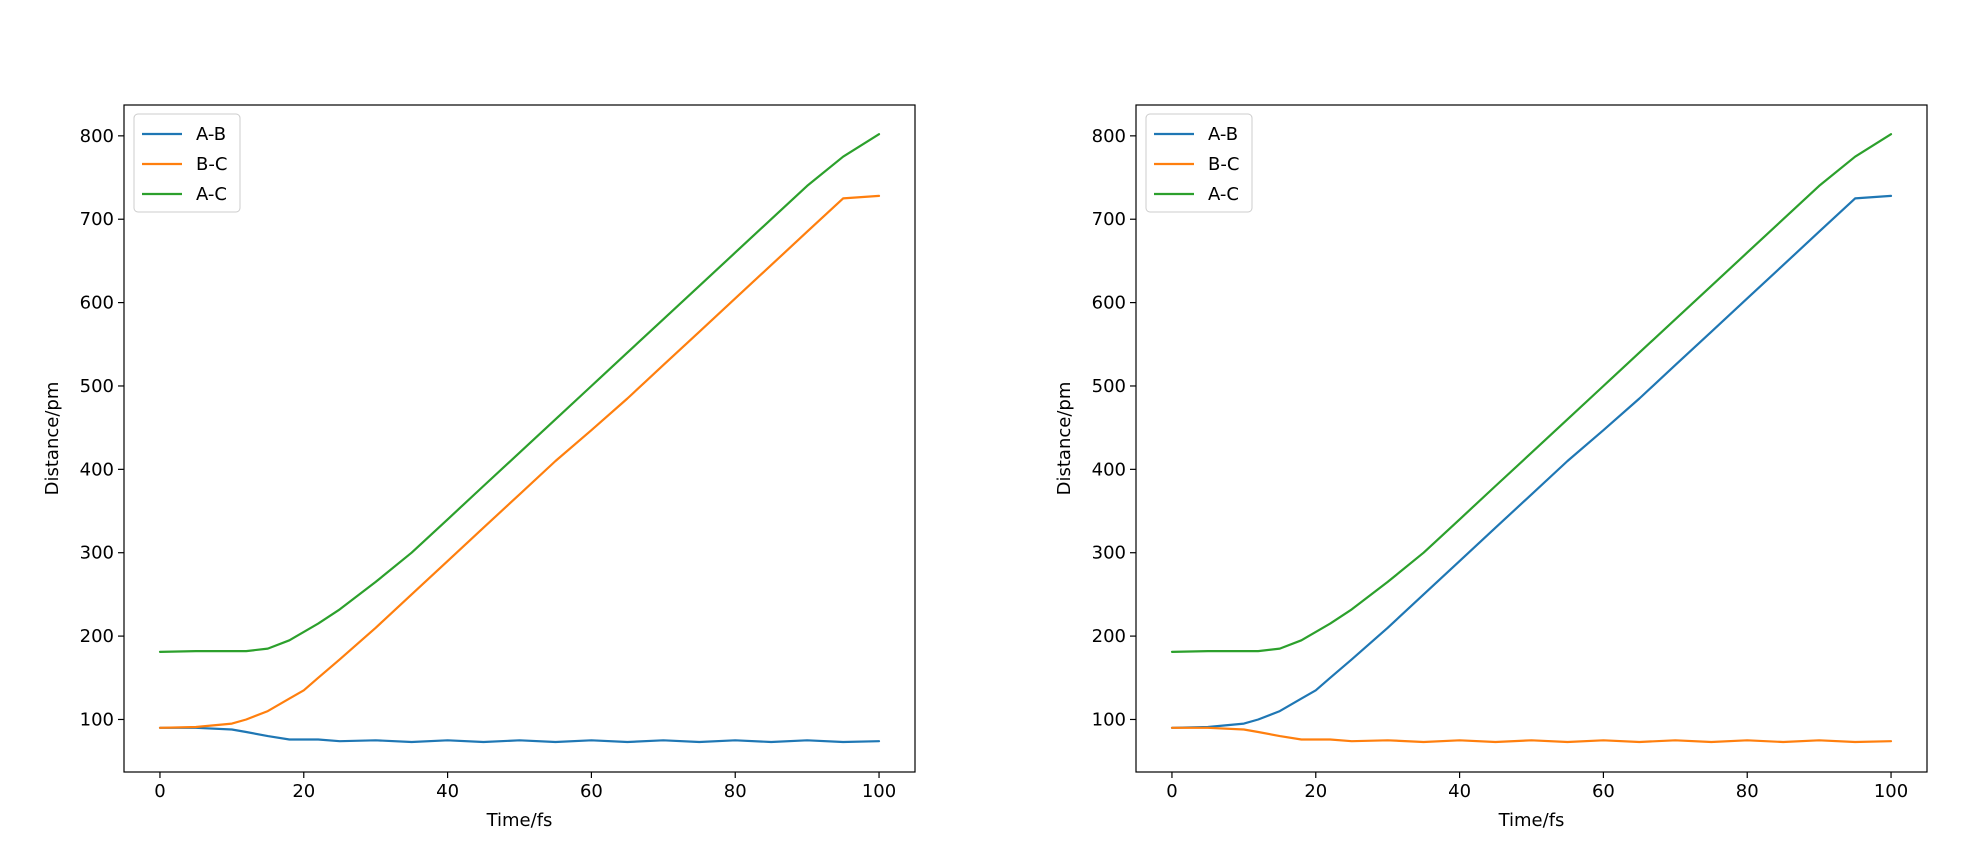 The height and width of the screenshot is (859, 1974). I want to click on series-line-a-b, so click(519, 735).